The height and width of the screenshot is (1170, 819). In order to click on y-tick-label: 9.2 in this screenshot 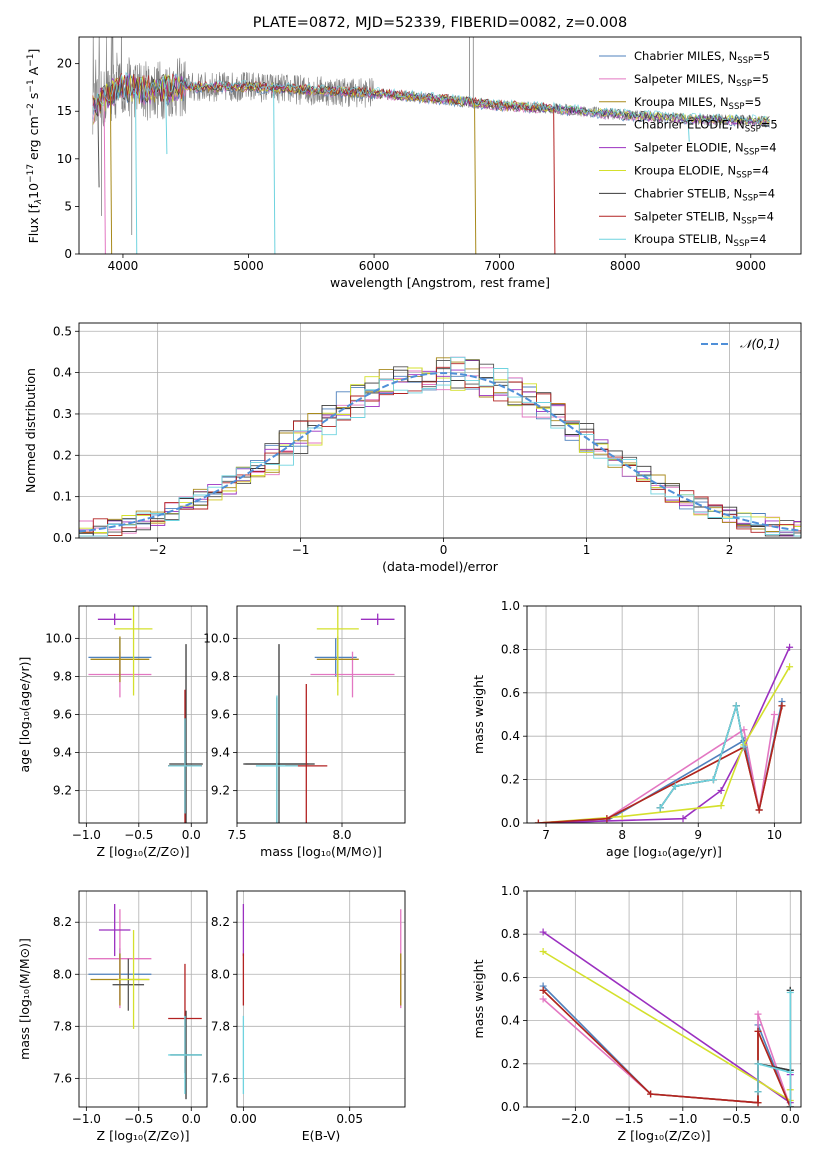, I will do `click(62, 791)`.